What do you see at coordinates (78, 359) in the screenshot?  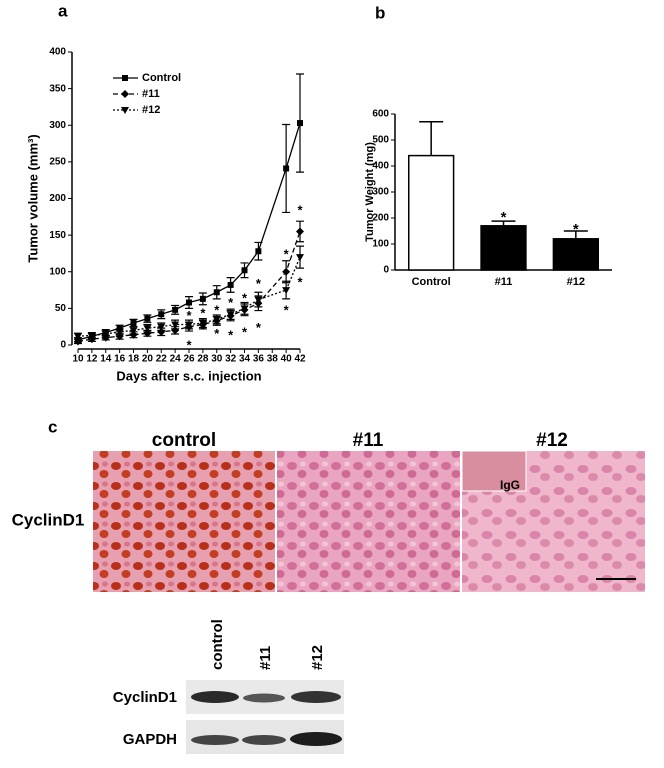 I see `x-tick-label: 10` at bounding box center [78, 359].